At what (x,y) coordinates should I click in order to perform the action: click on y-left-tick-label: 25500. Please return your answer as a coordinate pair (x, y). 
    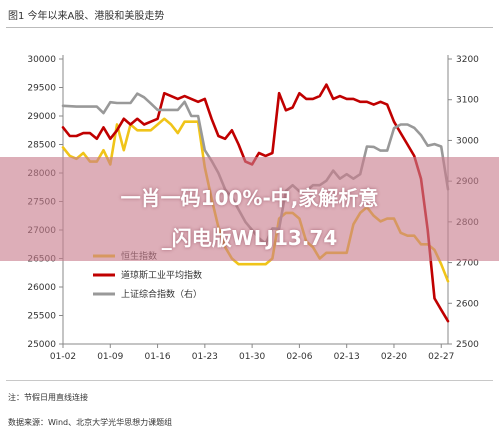
    Looking at the image, I should click on (41, 317).